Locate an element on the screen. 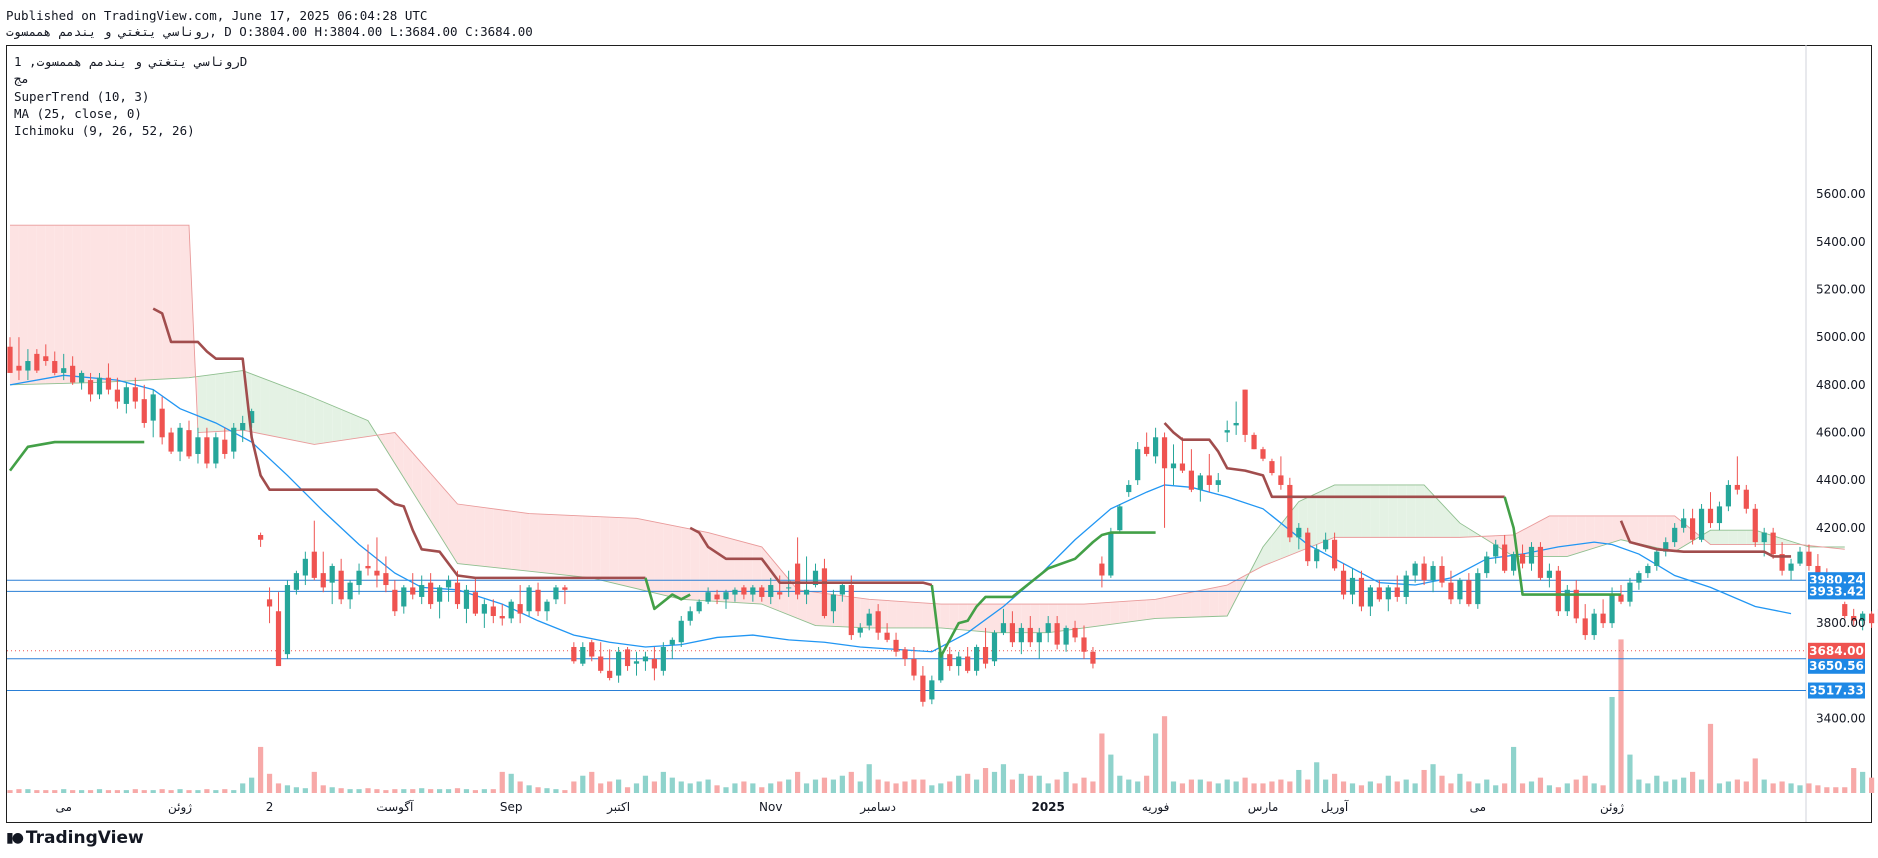 The width and height of the screenshot is (1878, 858). price-tag-label: 3517.33 is located at coordinates (1836, 691).